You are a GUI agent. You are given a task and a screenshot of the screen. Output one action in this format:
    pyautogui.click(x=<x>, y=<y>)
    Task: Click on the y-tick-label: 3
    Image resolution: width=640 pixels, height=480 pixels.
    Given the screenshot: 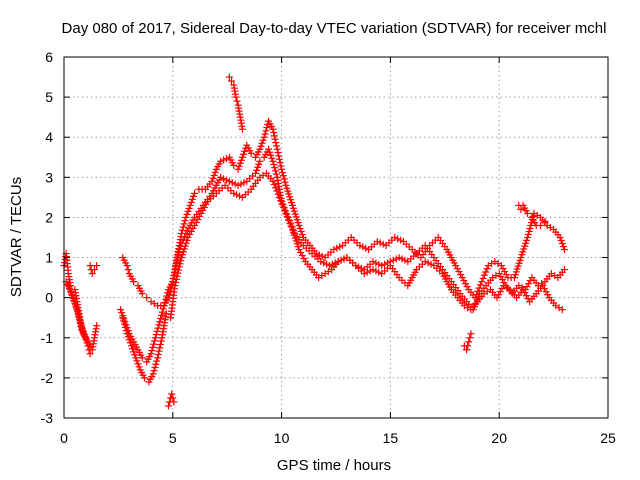 What is the action you would take?
    pyautogui.click(x=49, y=177)
    